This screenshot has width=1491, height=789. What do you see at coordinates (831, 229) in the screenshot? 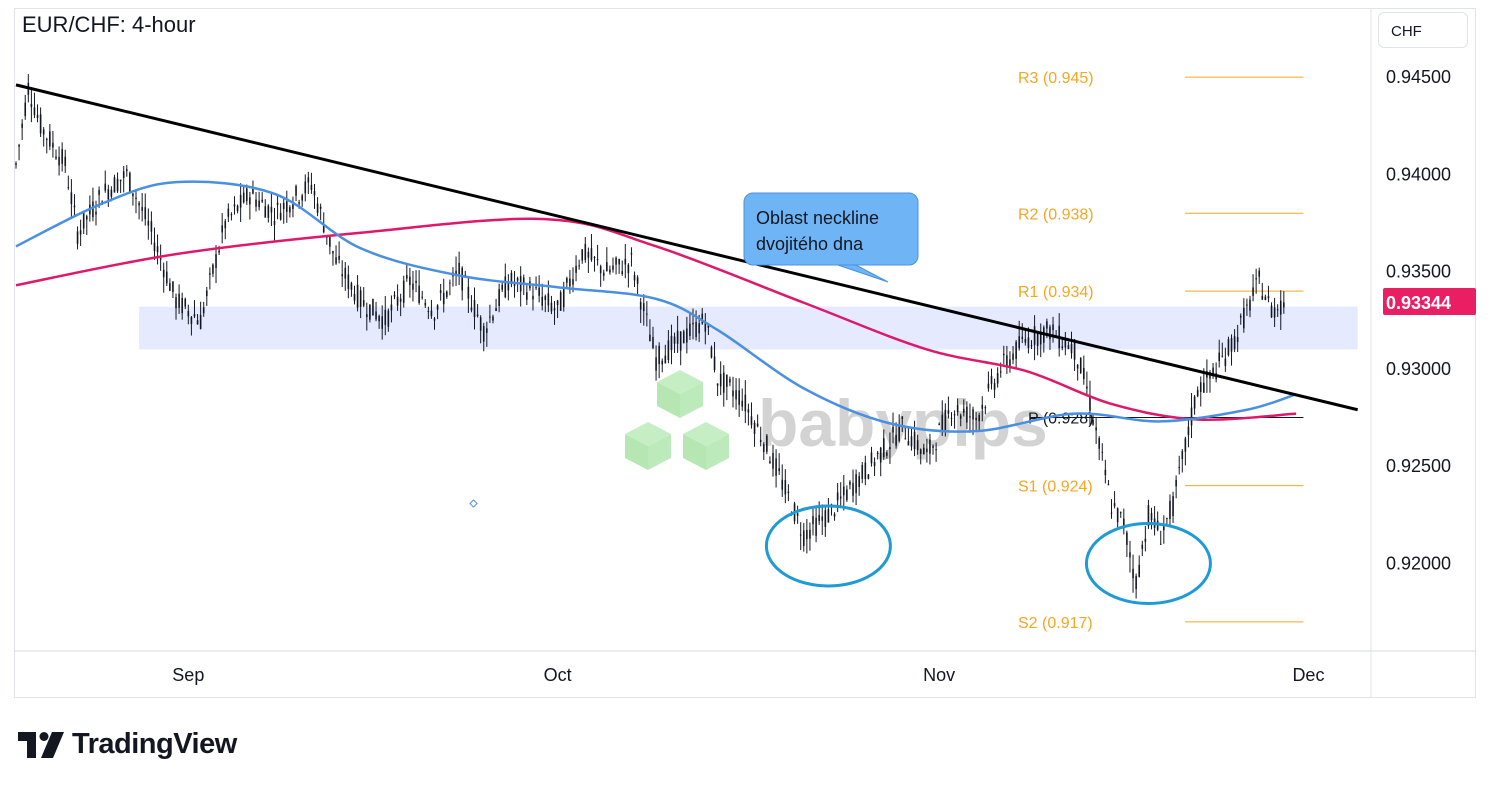
I see `neckline-callout` at bounding box center [831, 229].